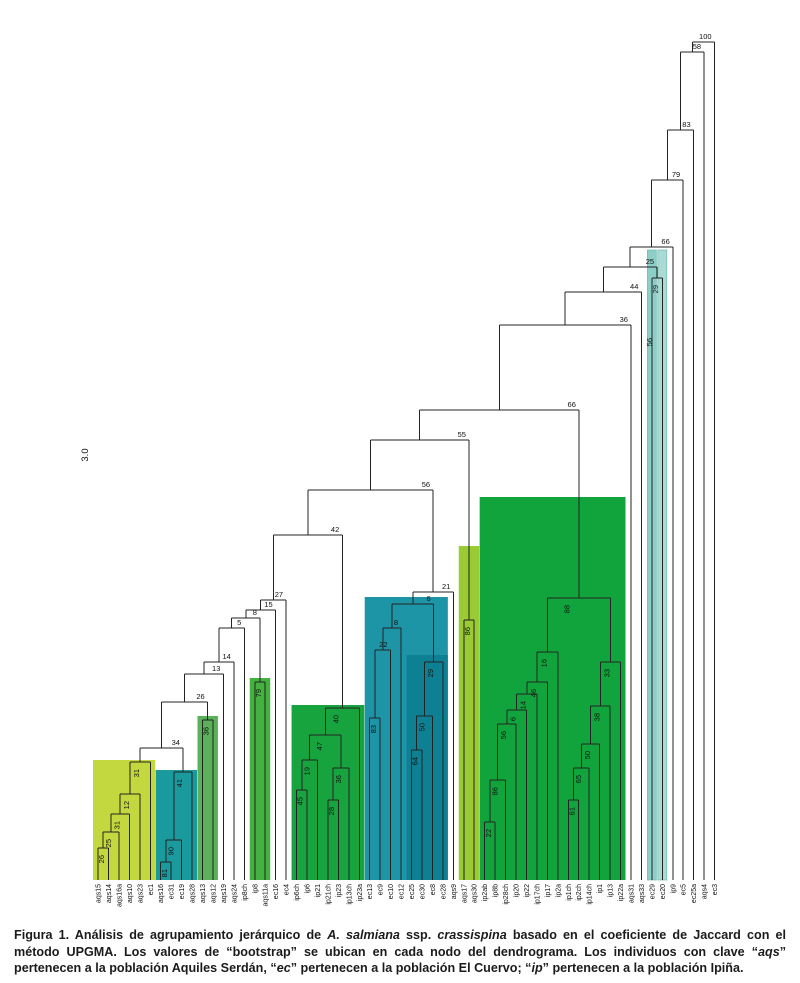 The height and width of the screenshot is (983, 800). I want to click on leaf-label: ec9, so click(381, 889).